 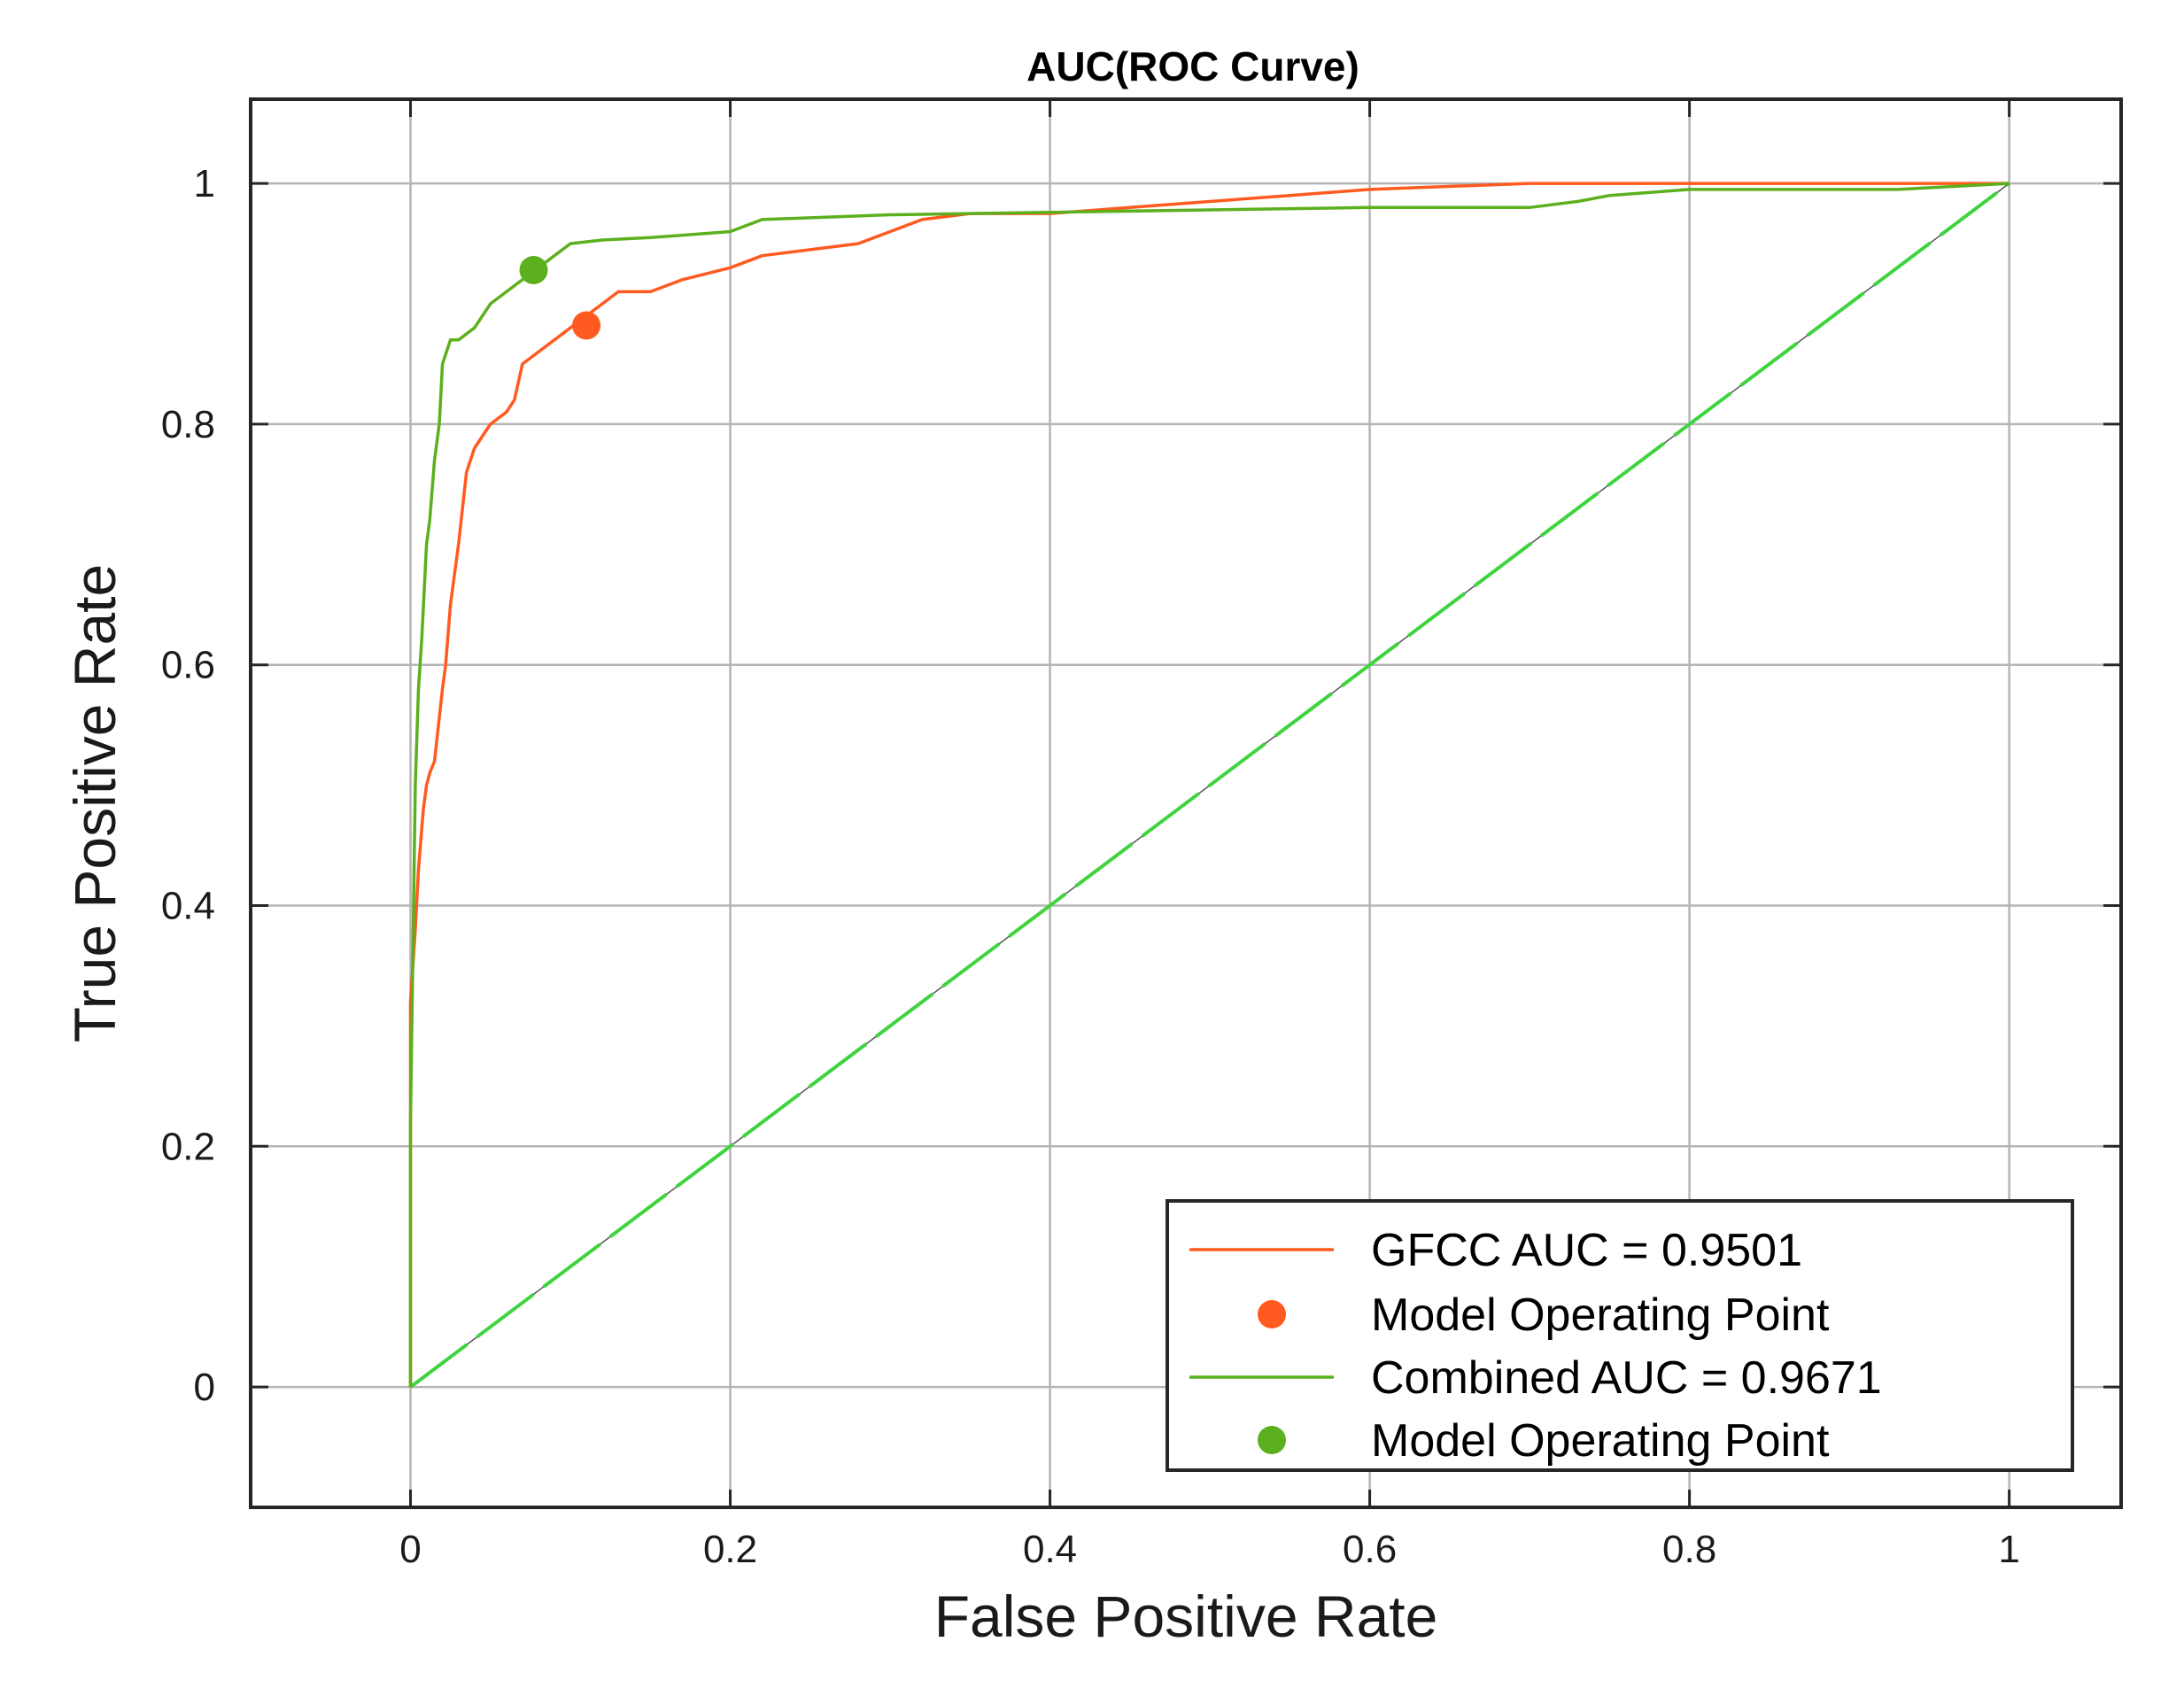 What do you see at coordinates (586, 326) in the screenshot?
I see `gfcc-operating-point` at bounding box center [586, 326].